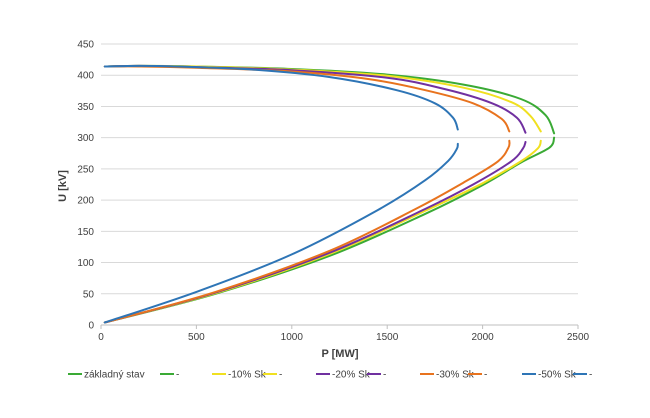  What do you see at coordinates (557, 375) in the screenshot?
I see `legend-label: -50% Sk` at bounding box center [557, 375].